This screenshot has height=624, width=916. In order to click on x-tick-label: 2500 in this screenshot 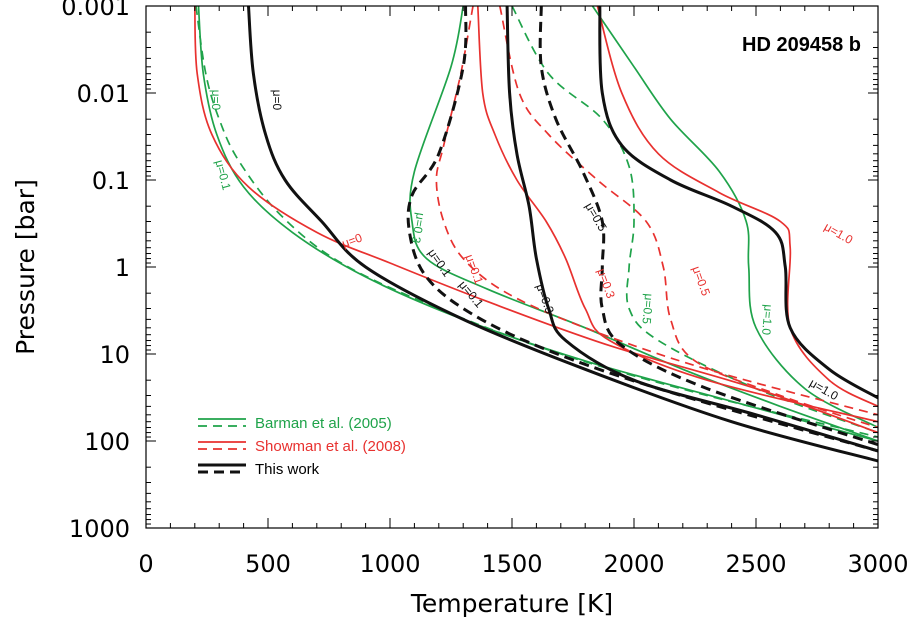, I will do `click(755, 564)`.